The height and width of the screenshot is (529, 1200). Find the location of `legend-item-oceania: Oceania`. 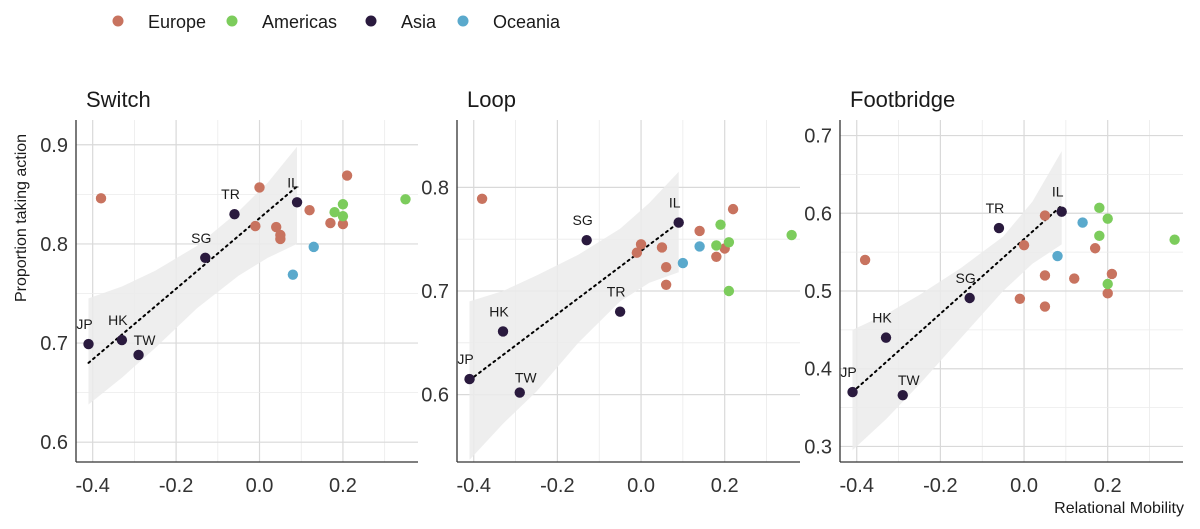

legend-item-oceania: Oceania is located at coordinates (509, 22).